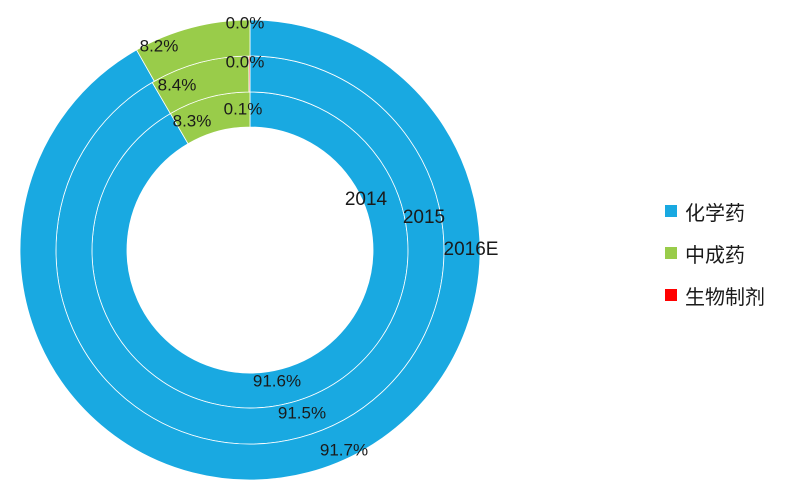 The width and height of the screenshot is (796, 487). Describe the element at coordinates (245, 22) in the screenshot. I see `data-label-2016E-2: 0.0%` at that location.